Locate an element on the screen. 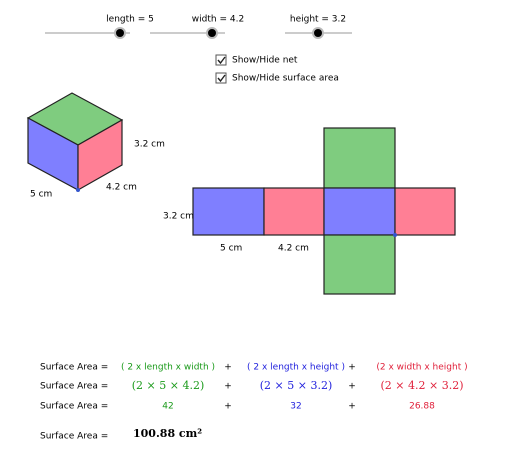 The height and width of the screenshot is (458, 512). term: ( 2 x length x width ) is located at coordinates (168, 368).